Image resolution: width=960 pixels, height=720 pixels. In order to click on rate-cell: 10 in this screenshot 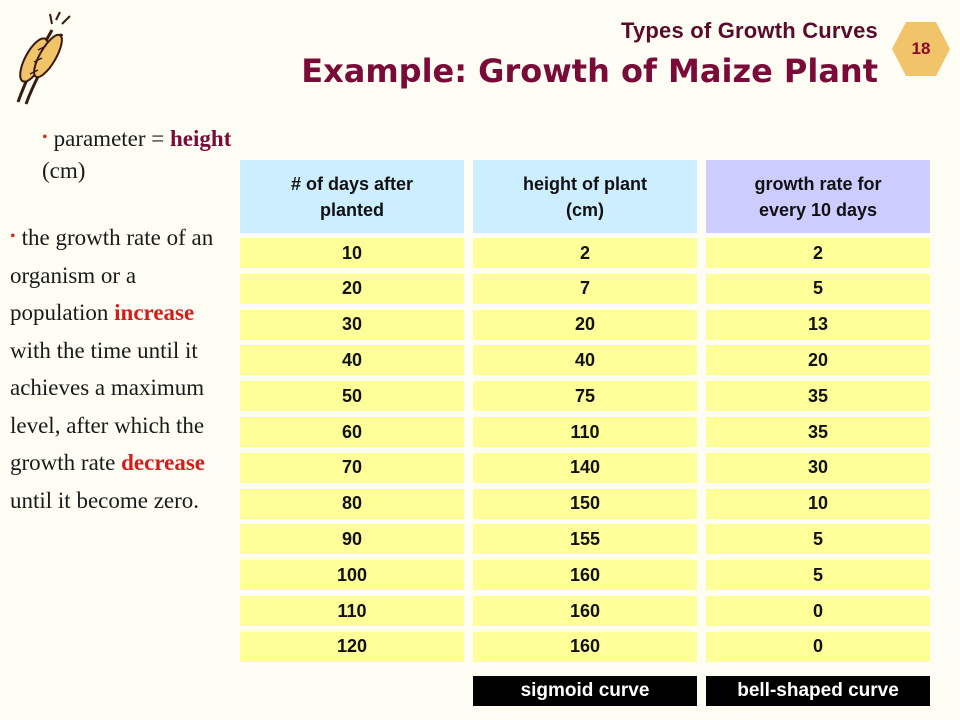, I will do `click(818, 503)`.